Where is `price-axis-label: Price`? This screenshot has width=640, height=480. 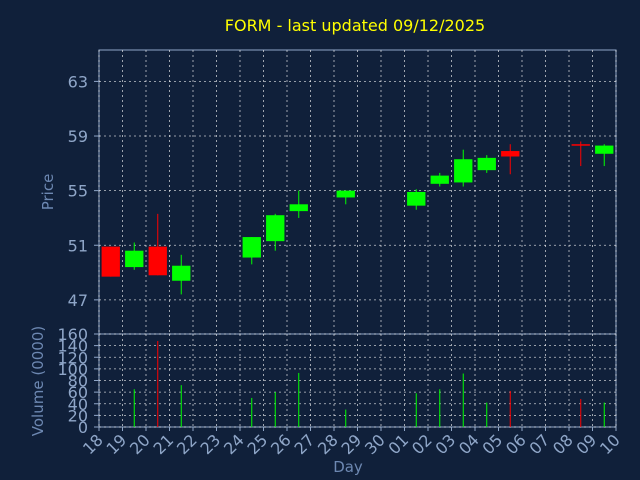
price-axis-label: Price is located at coordinates (48, 192).